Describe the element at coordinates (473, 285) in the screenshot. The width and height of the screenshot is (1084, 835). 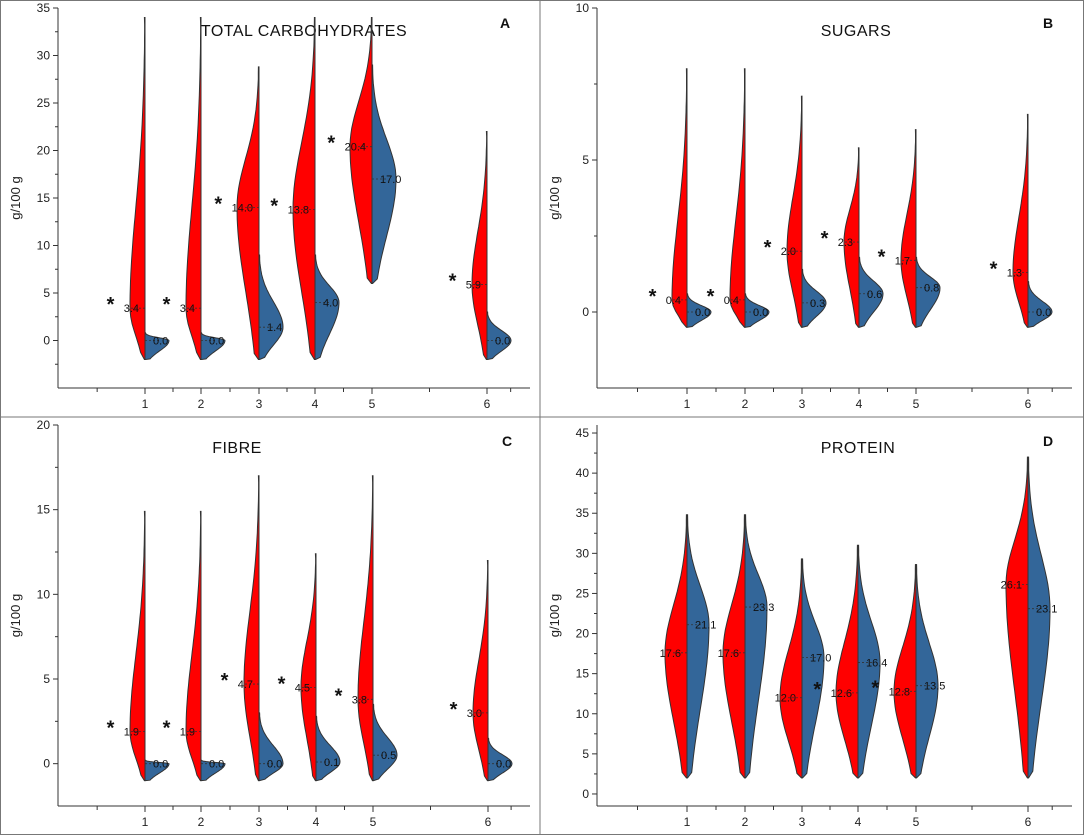
I see `median-label-left: 5.9` at that location.